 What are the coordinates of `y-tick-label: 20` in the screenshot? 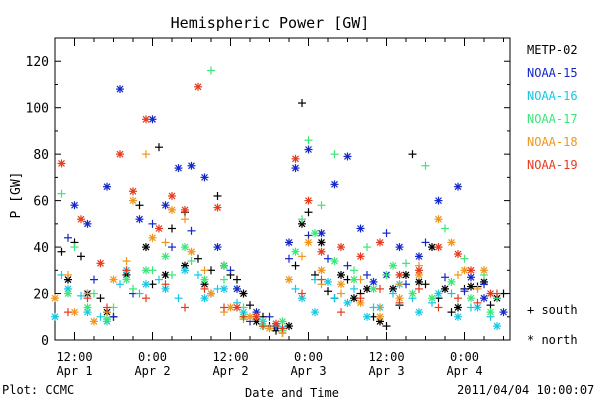 It's located at (41, 295).